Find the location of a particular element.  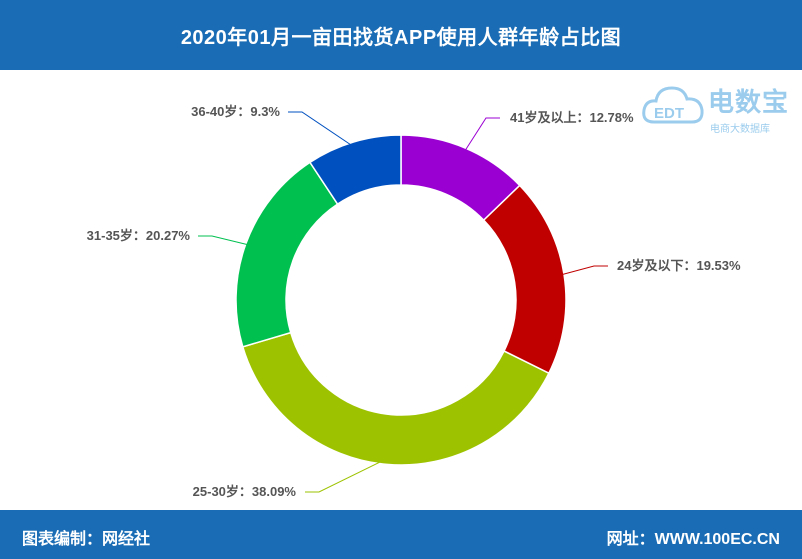

slice-label: 36-40岁：9.3% is located at coordinates (235, 111).